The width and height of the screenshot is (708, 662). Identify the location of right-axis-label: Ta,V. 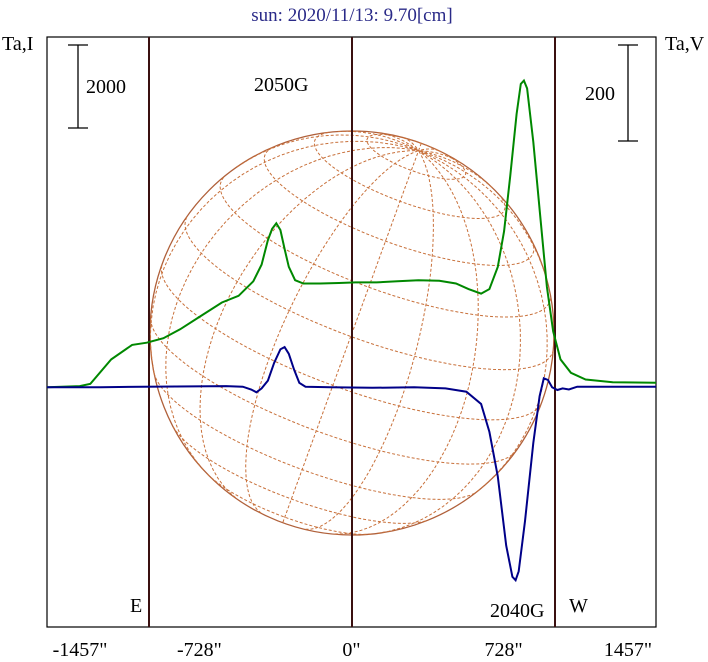
(685, 44).